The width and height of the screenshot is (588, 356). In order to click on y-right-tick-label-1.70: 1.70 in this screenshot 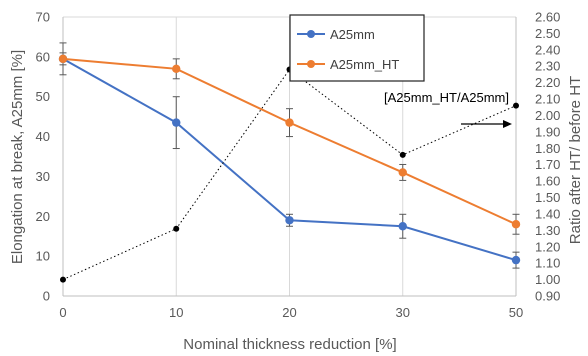, I will do `click(547, 164)`.